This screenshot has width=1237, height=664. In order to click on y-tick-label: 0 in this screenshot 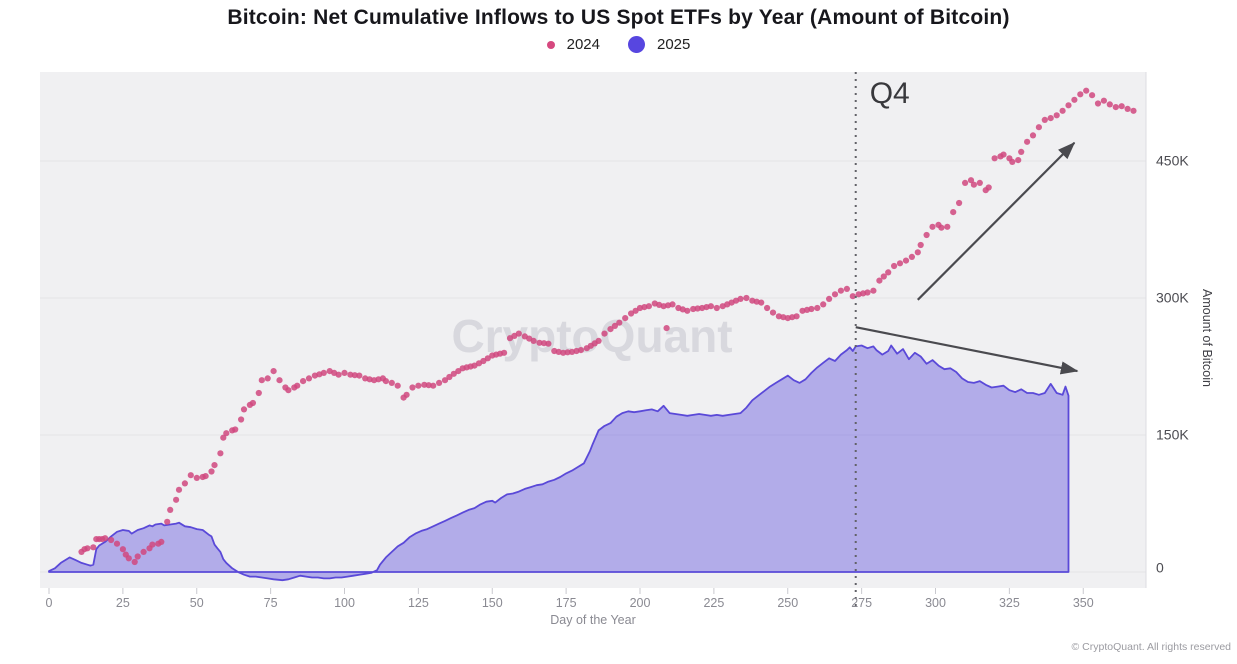, I will do `click(1160, 568)`.